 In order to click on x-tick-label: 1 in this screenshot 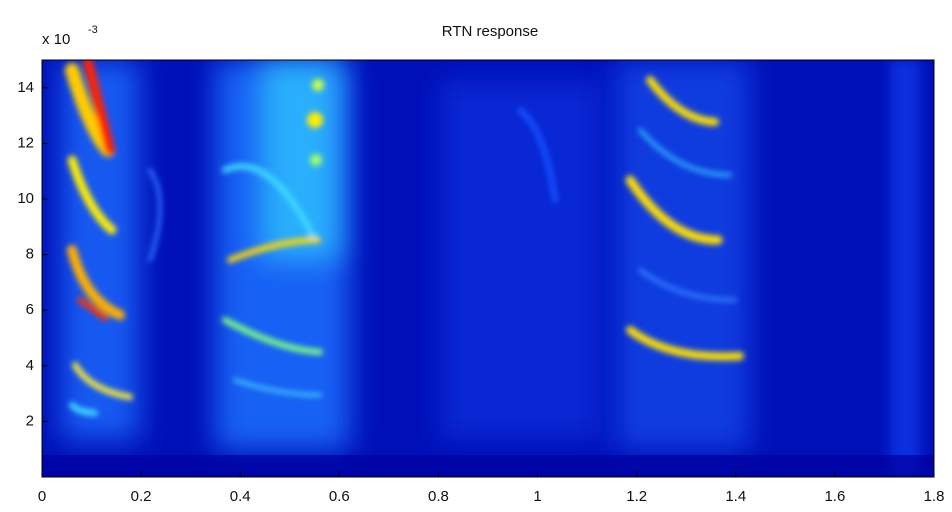, I will do `click(537, 496)`.